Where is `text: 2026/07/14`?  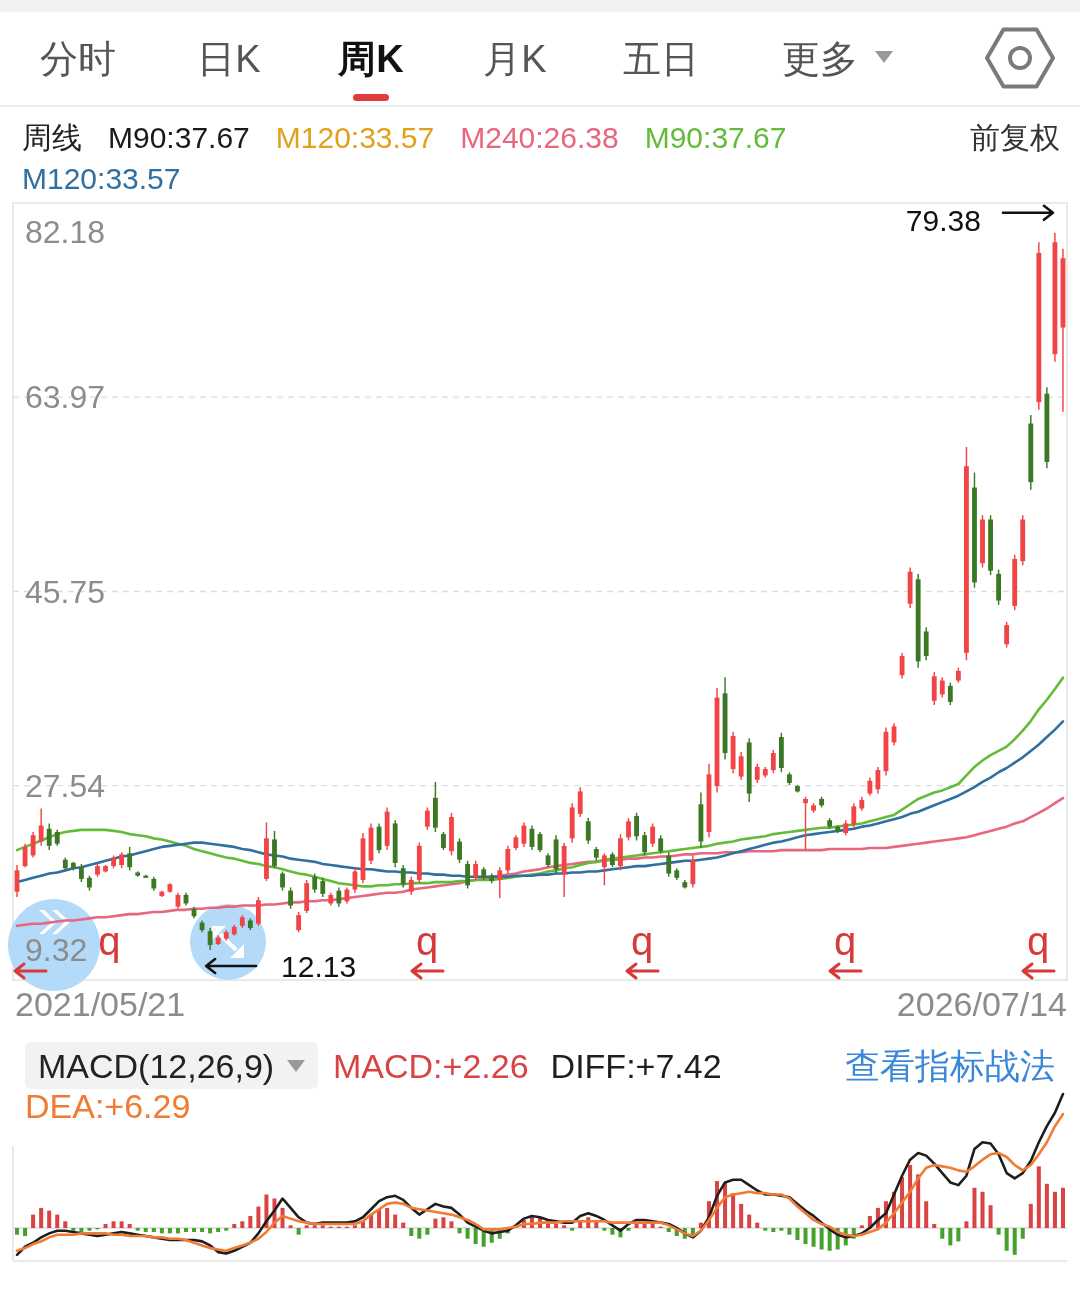
text: 2026/07/14 is located at coordinates (981, 1004).